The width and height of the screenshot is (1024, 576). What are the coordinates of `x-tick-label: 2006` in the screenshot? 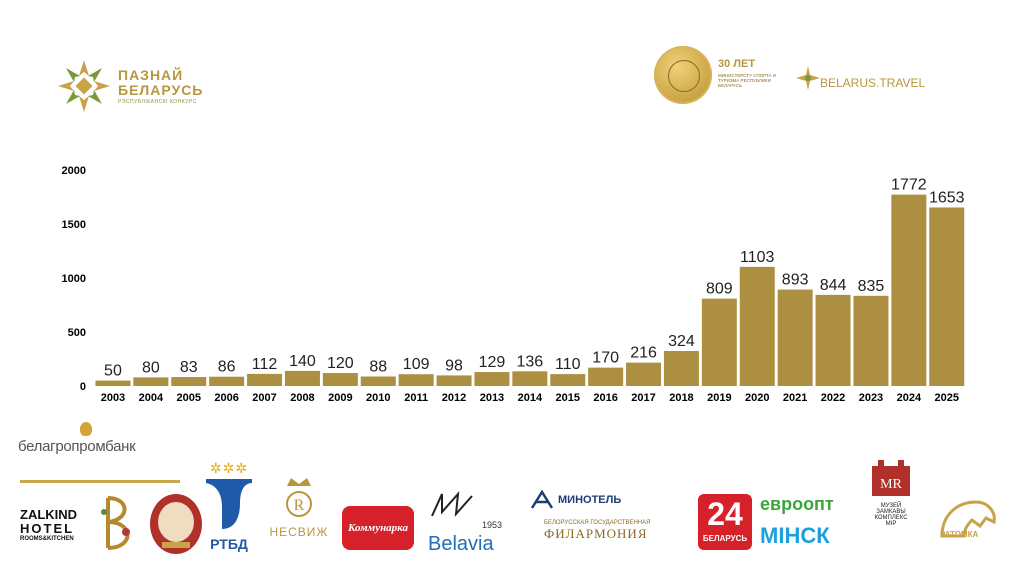 It's located at (226, 398).